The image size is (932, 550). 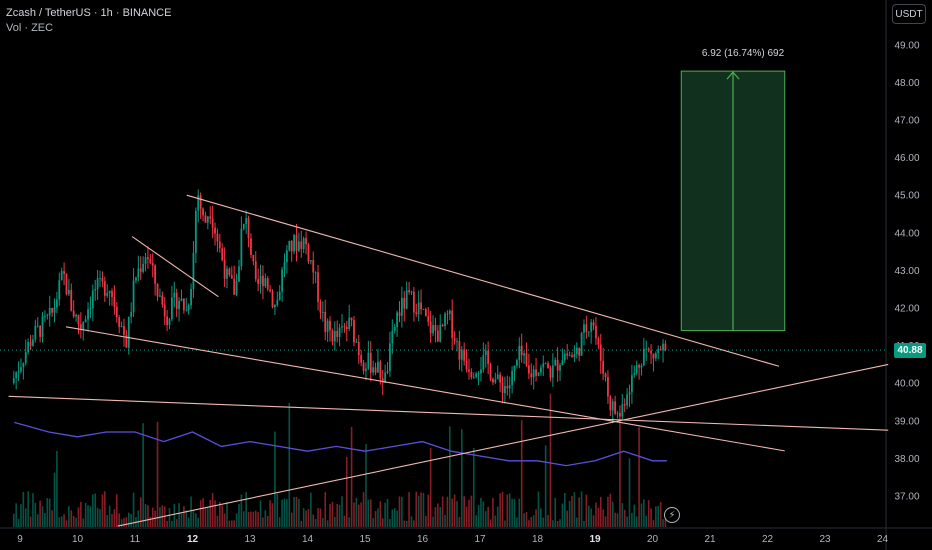 What do you see at coordinates (906, 309) in the screenshot?
I see `y-tick-label: 42.00` at bounding box center [906, 309].